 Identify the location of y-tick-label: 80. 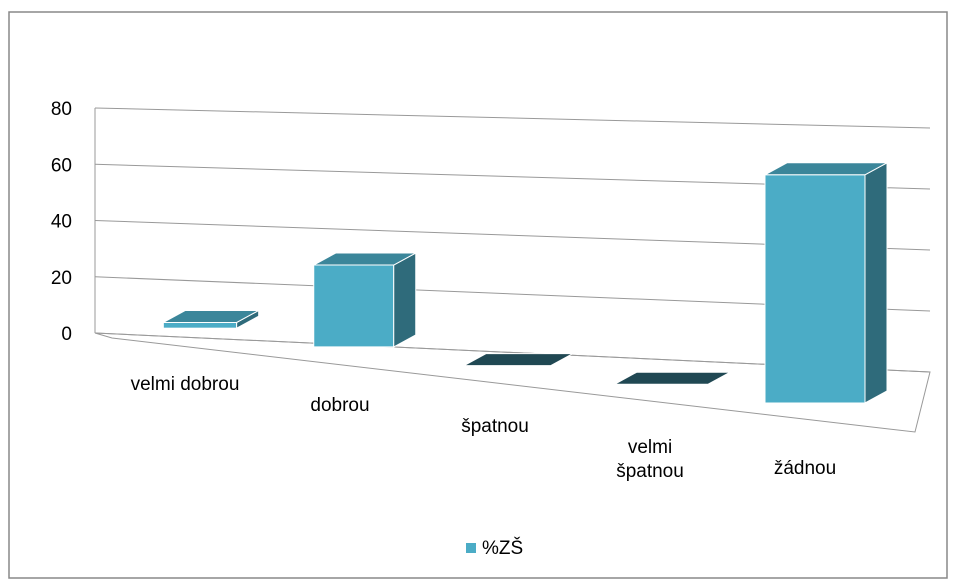
(61, 109).